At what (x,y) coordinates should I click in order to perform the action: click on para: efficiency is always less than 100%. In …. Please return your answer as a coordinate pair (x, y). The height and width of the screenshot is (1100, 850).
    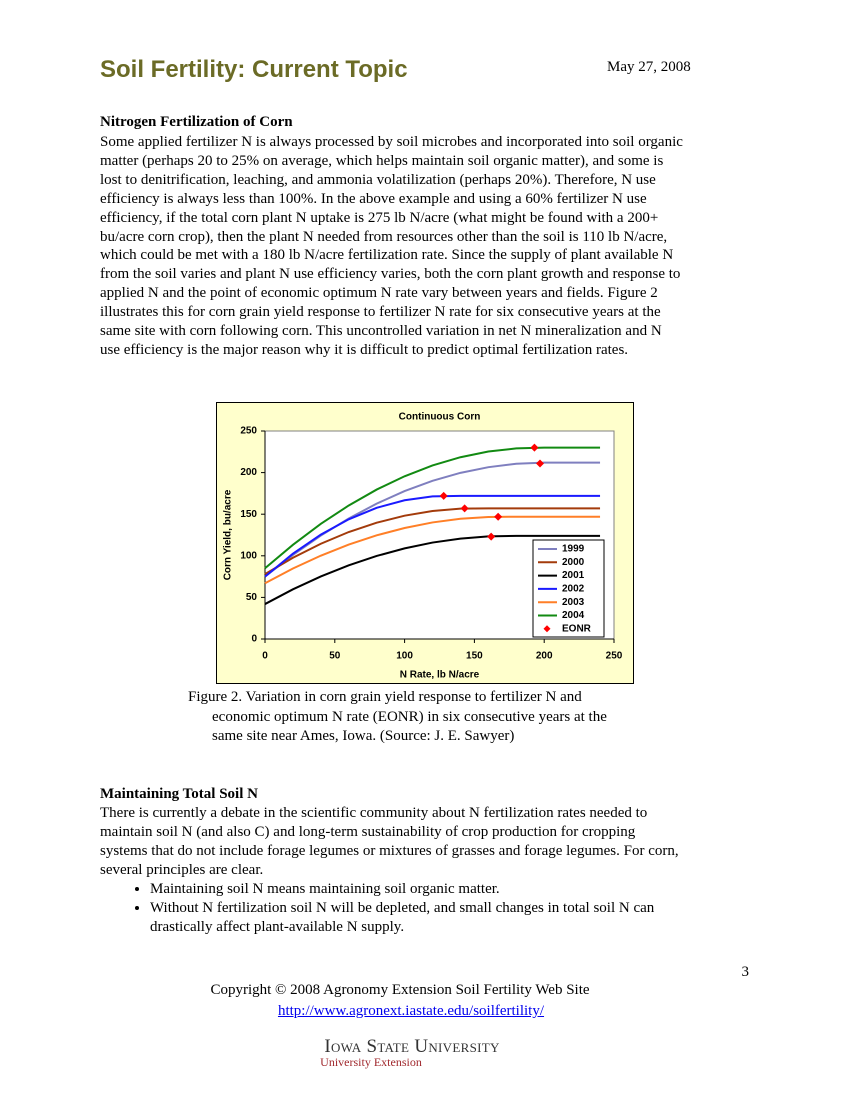
    Looking at the image, I should click on (373, 198).